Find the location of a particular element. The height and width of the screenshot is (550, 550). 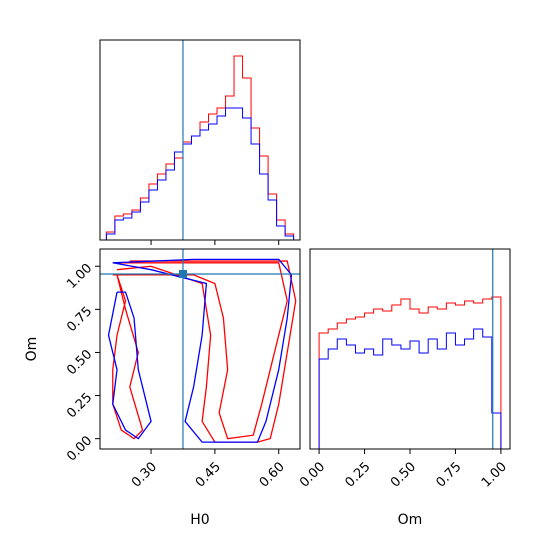

x-axis-label-om: Om is located at coordinates (410, 520).